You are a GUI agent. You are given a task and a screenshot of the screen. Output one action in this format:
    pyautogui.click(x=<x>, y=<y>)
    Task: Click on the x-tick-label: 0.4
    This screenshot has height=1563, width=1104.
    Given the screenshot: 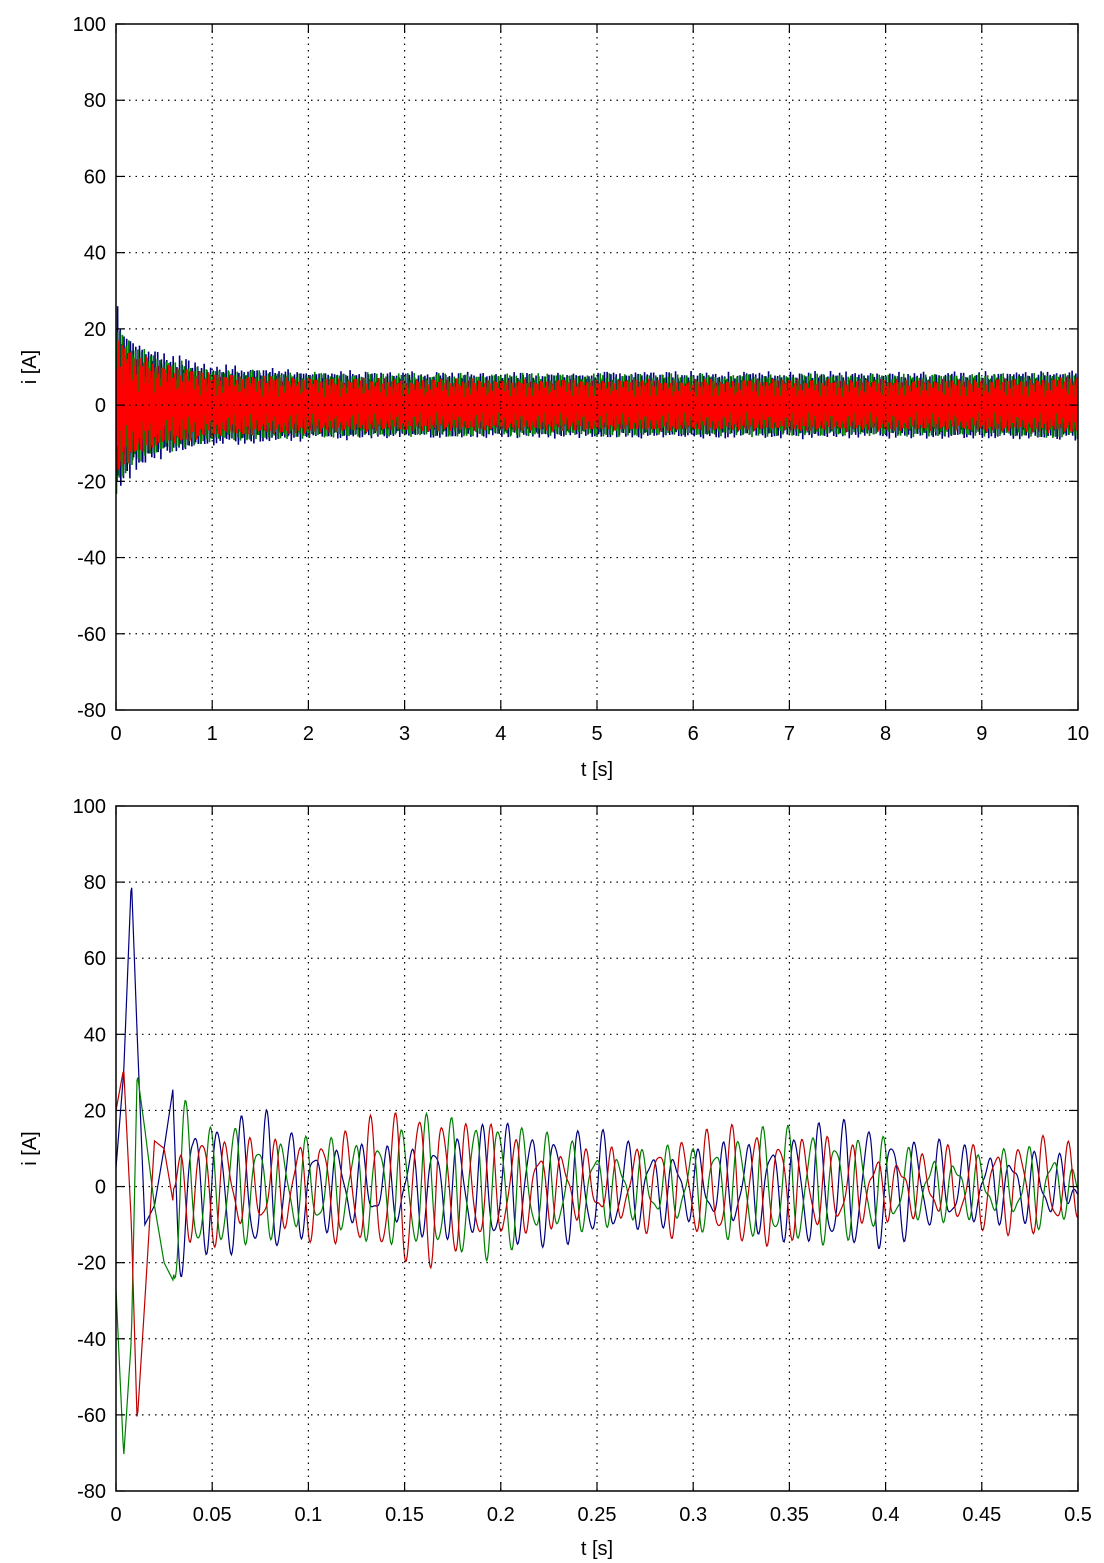 What is the action you would take?
    pyautogui.click(x=886, y=1515)
    